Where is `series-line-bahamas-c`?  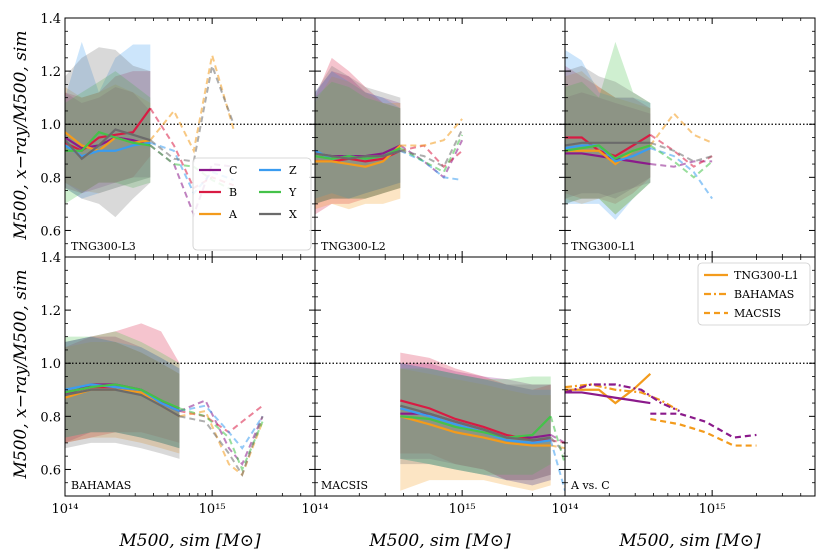 series-line-bahamas-c is located at coordinates (622, 398).